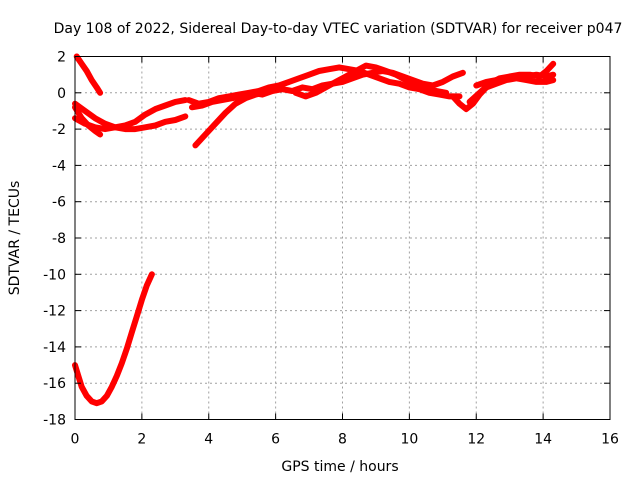  I want to click on y-tick-label: -14, so click(54, 348).